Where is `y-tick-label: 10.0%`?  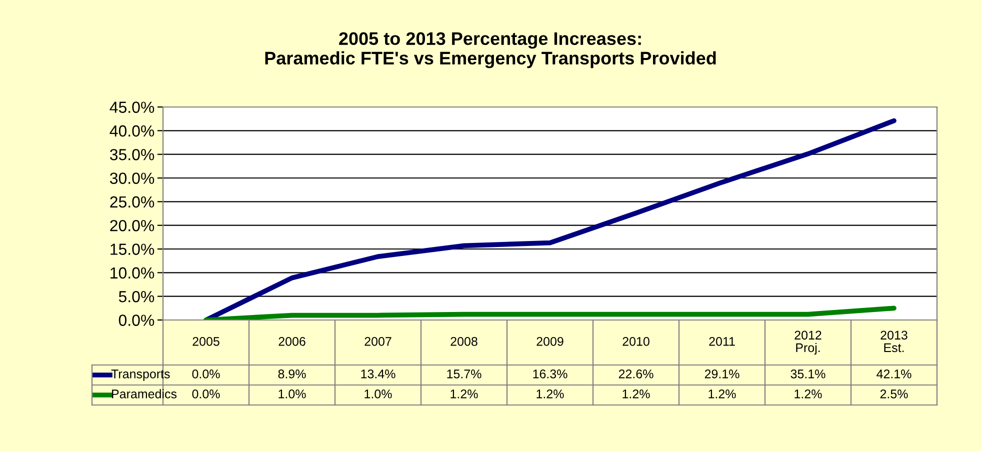 y-tick-label: 10.0% is located at coordinates (132, 273).